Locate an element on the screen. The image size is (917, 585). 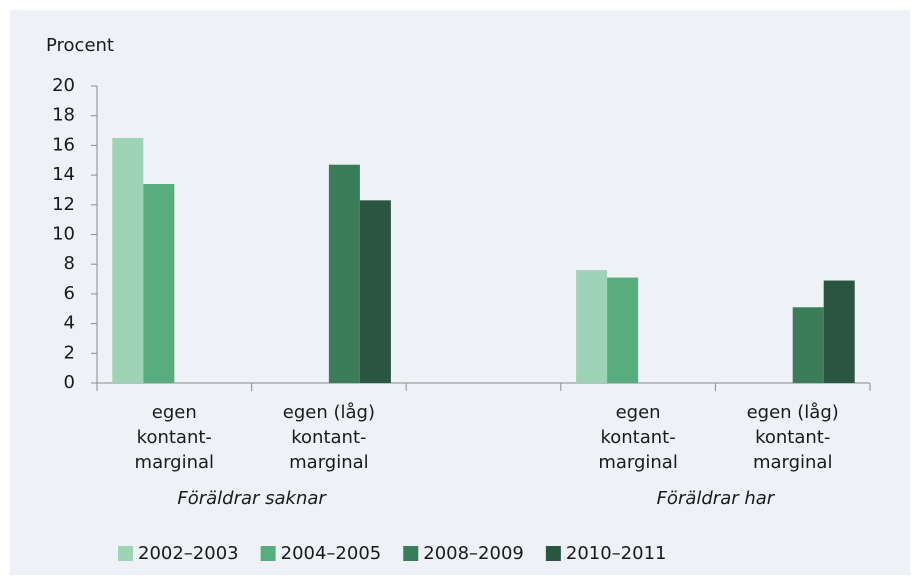
y-tick-label: 0 is located at coordinates (69, 382).